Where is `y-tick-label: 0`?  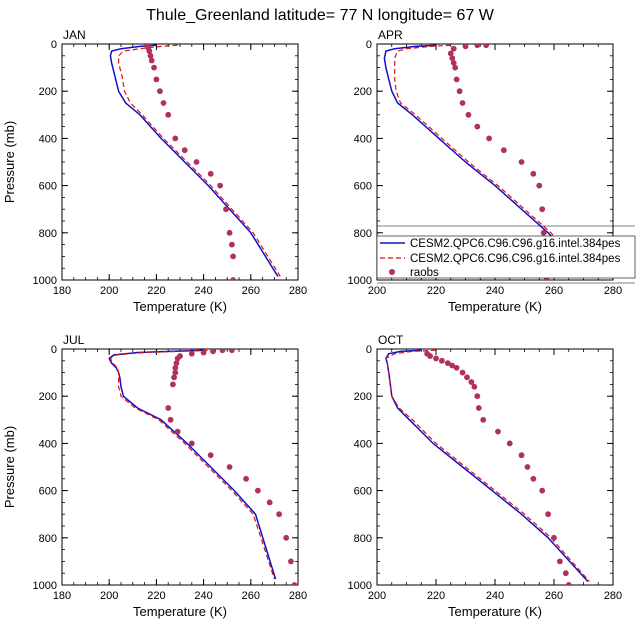
y-tick-label: 0 is located at coordinates (54, 45).